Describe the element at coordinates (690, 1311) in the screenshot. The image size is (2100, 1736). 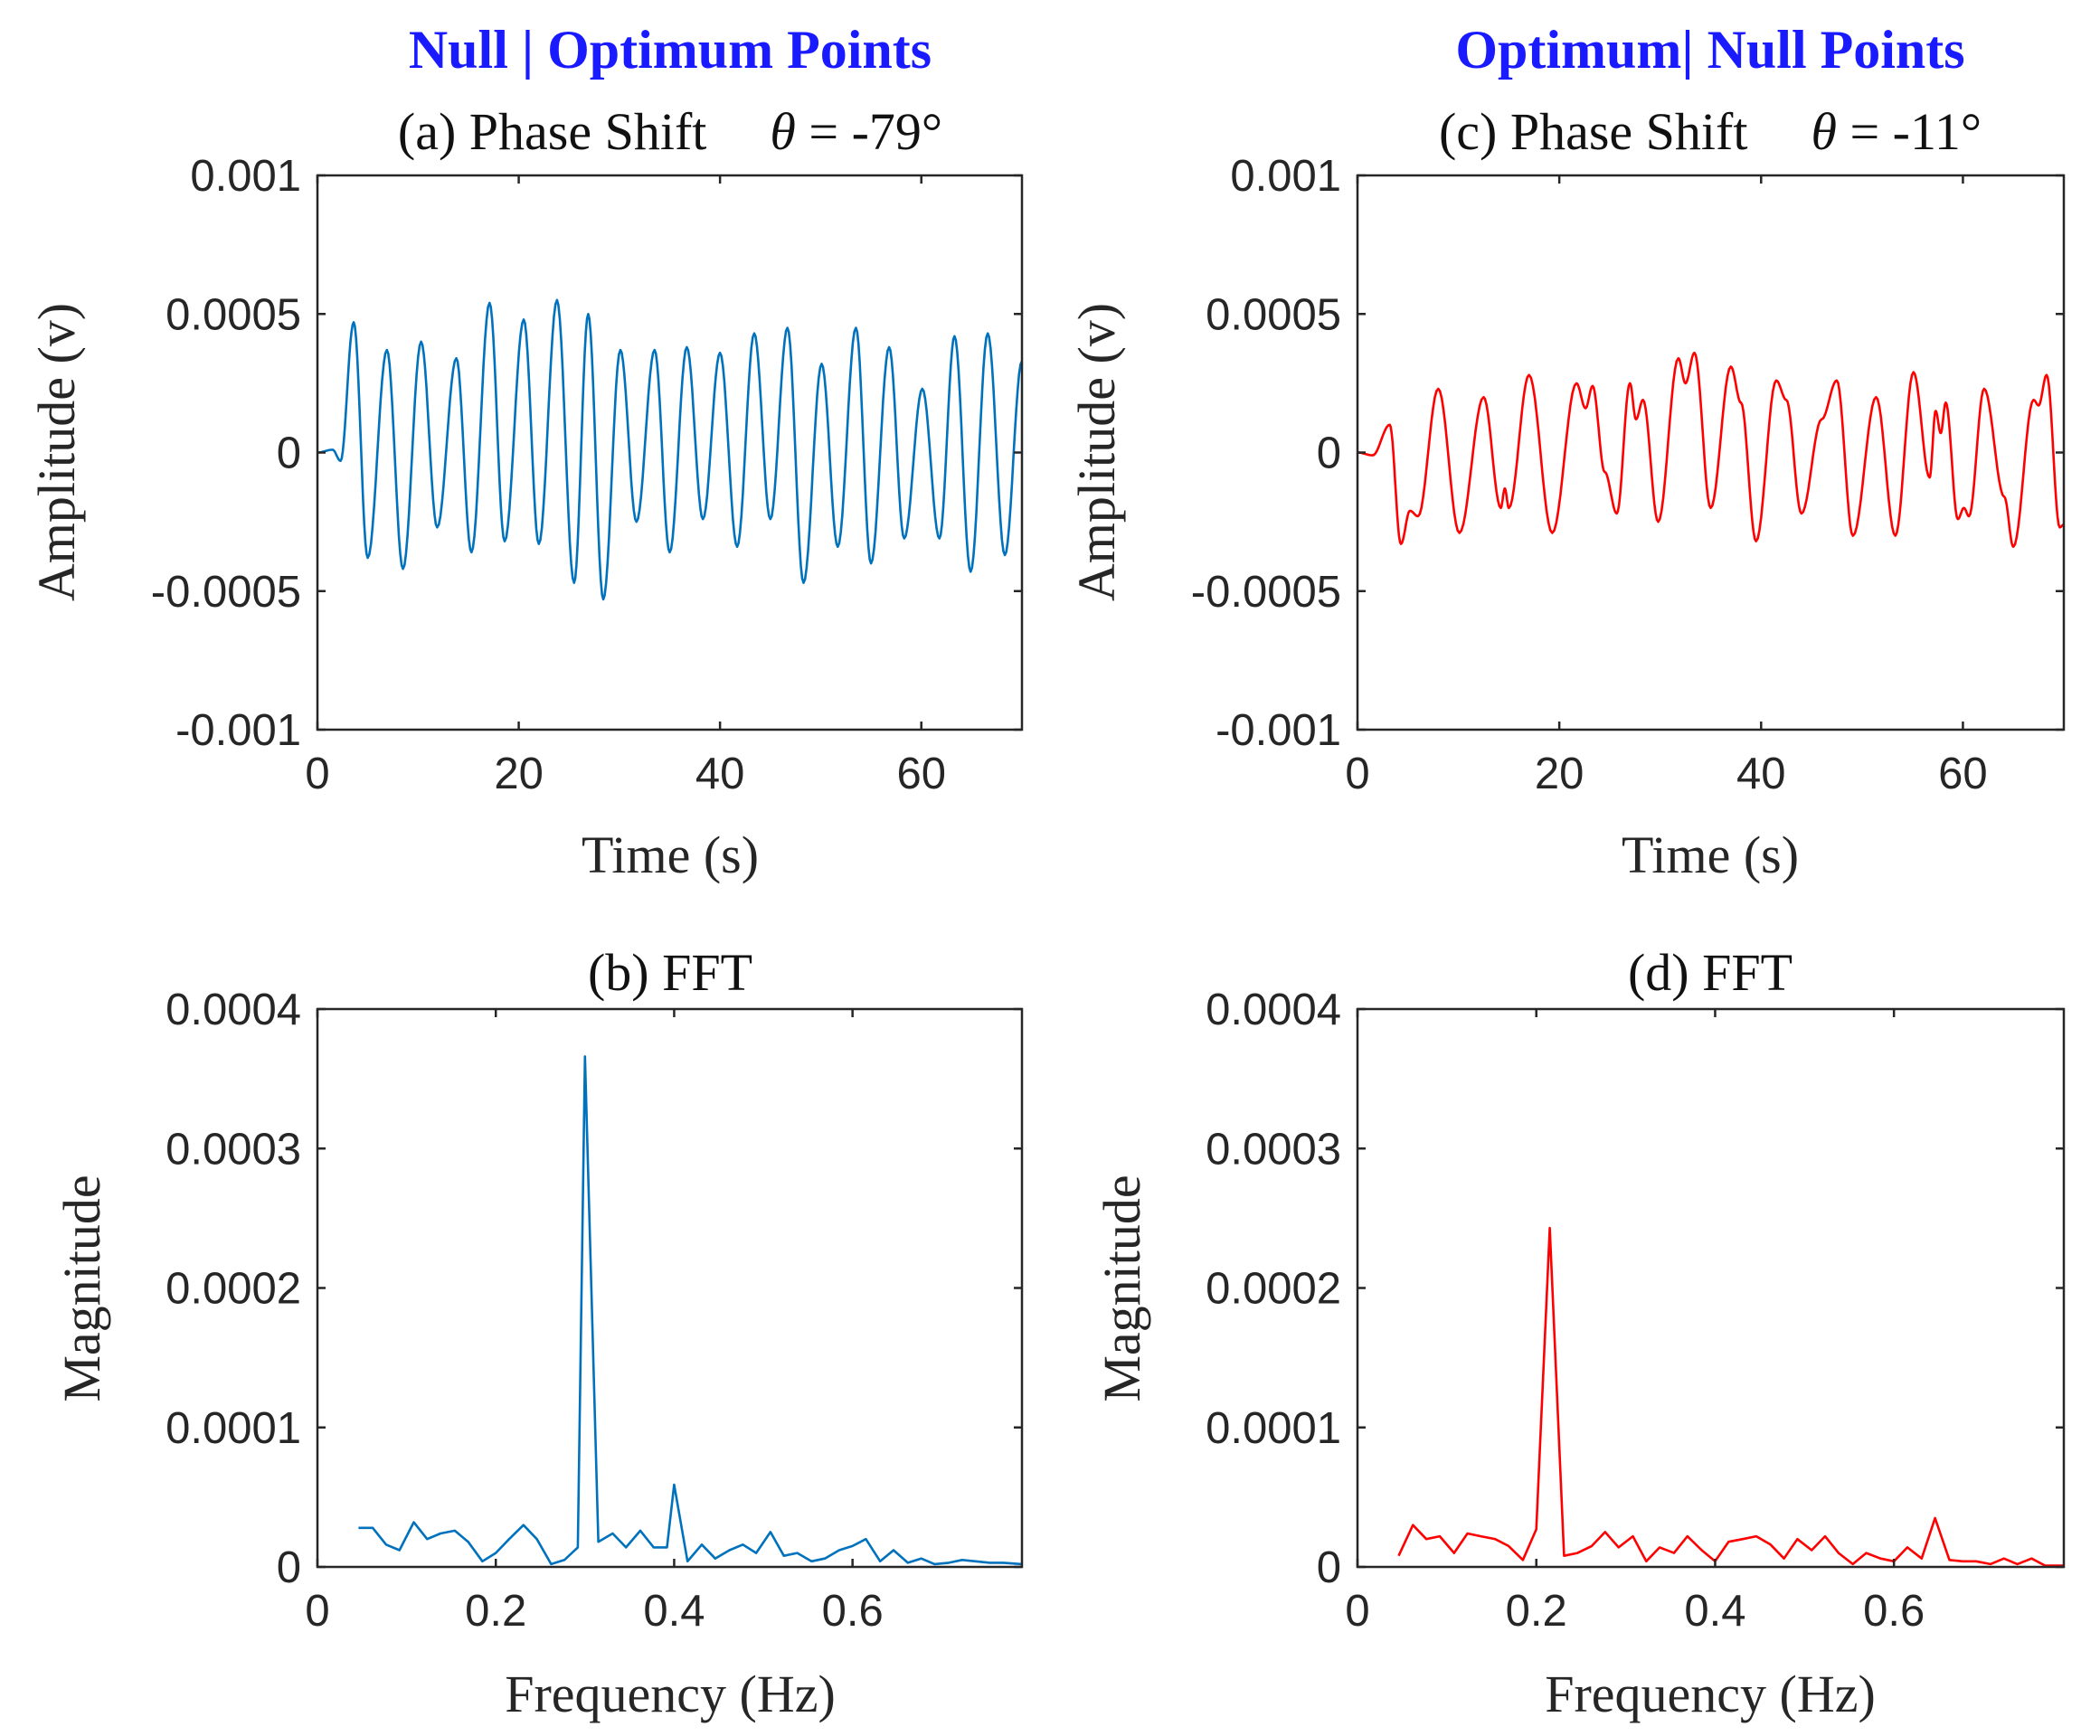
I see `panel-b-series-line` at that location.